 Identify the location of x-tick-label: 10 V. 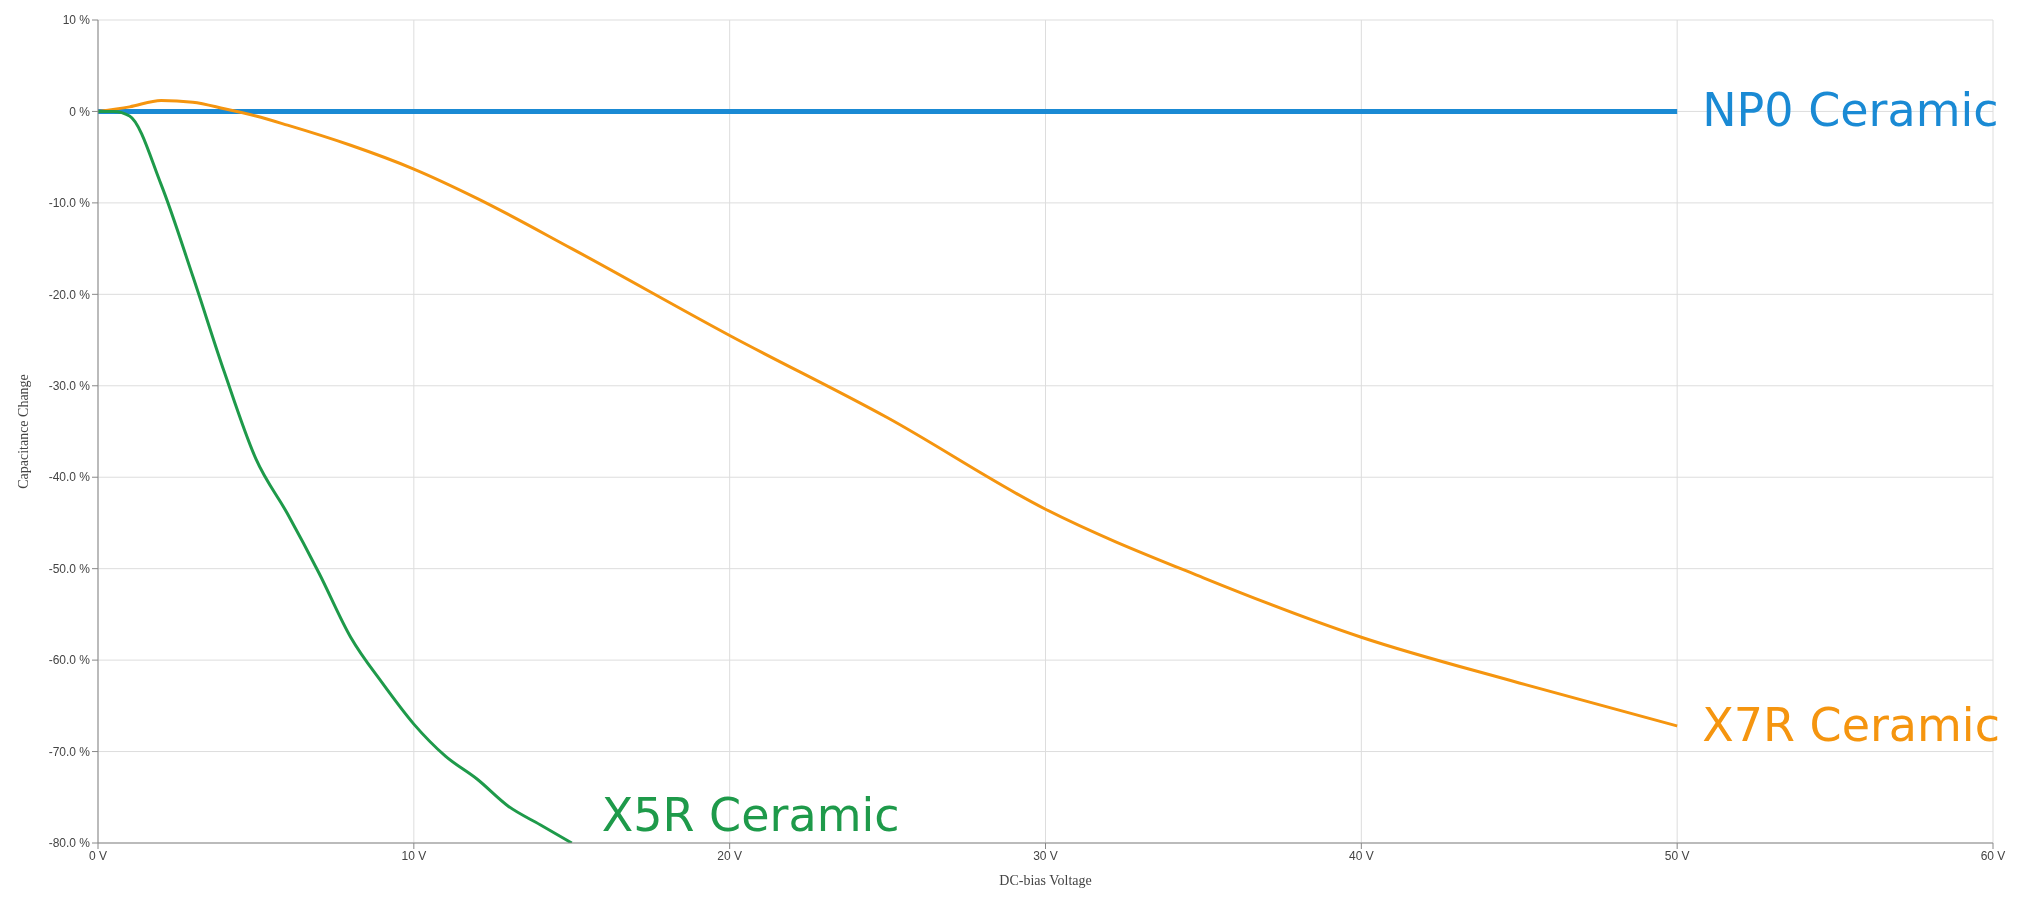
(414, 855).